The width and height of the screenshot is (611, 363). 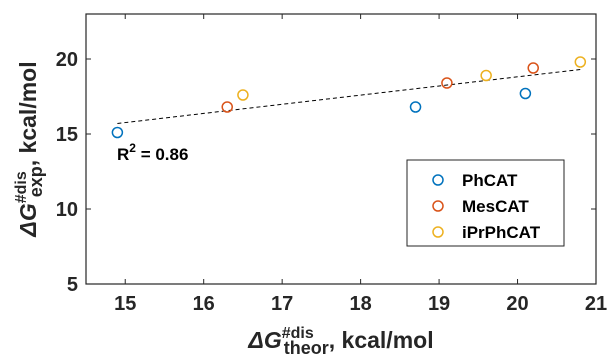 What do you see at coordinates (72, 285) in the screenshot?
I see `y-tick-label: 5` at bounding box center [72, 285].